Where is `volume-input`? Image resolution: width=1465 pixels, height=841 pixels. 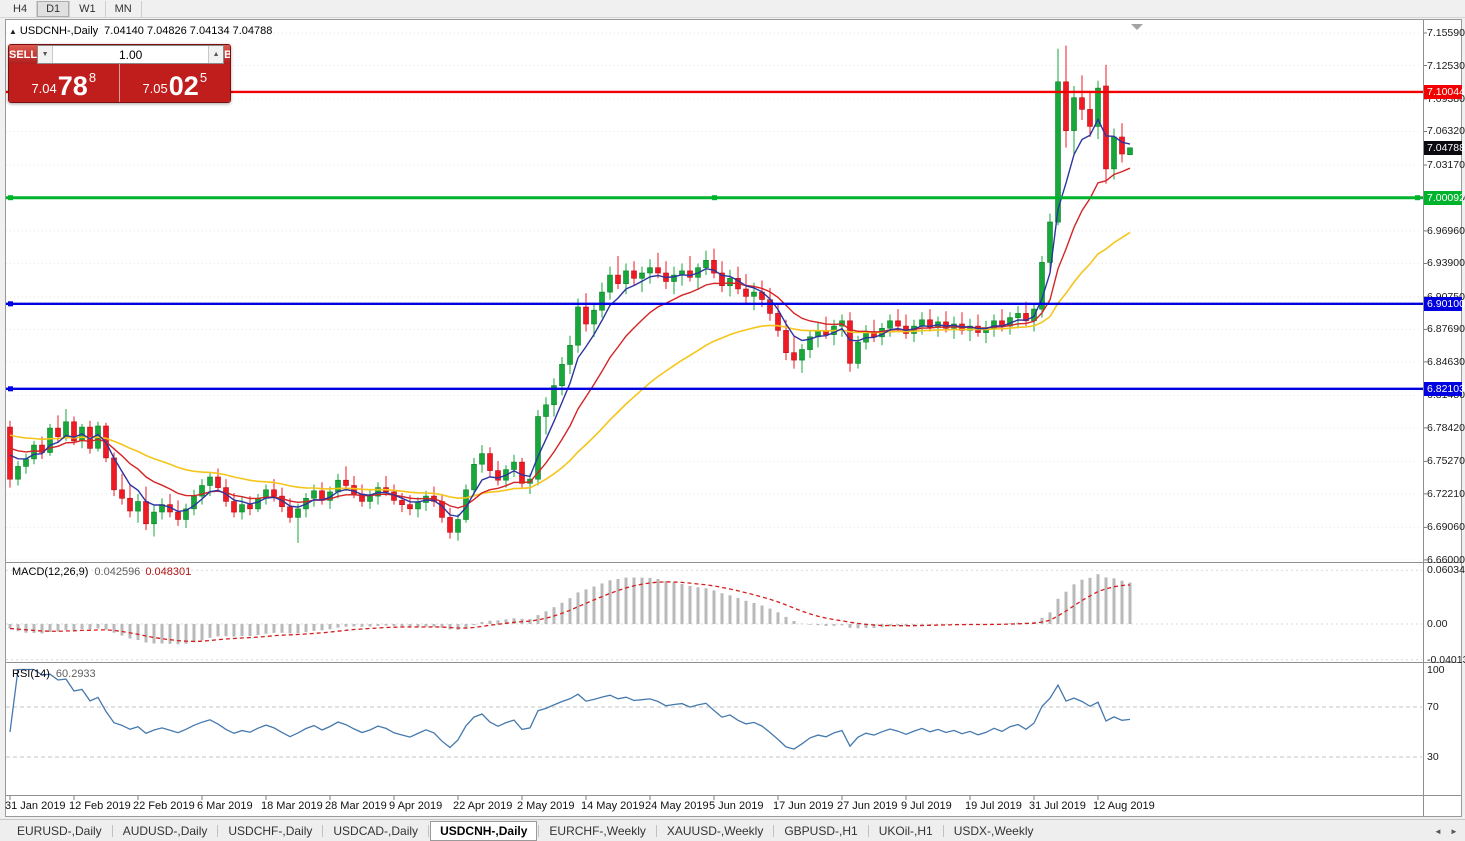 volume-input is located at coordinates (131, 54).